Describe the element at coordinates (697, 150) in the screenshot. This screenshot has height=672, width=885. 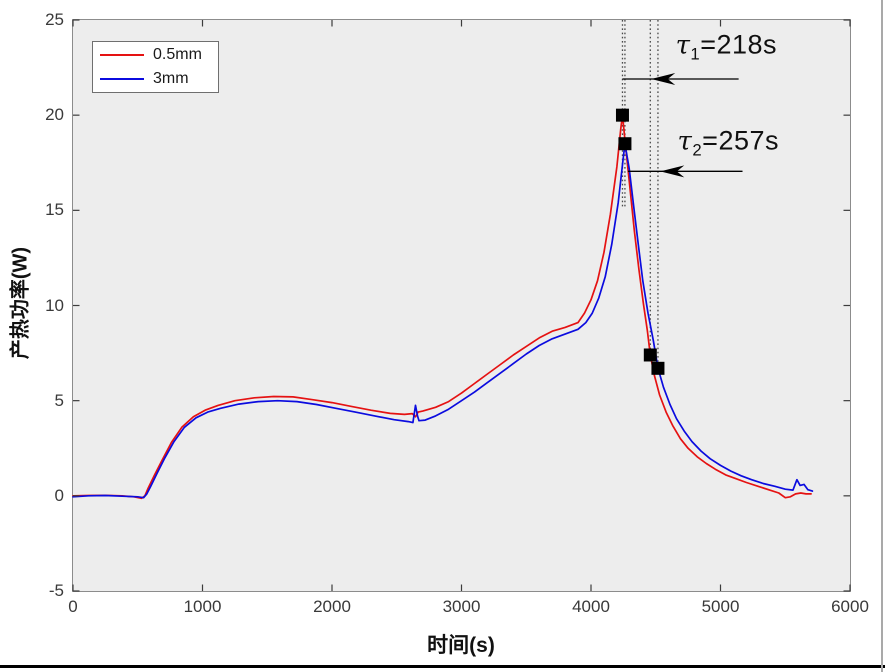
I see `tau-subscript: 2` at that location.